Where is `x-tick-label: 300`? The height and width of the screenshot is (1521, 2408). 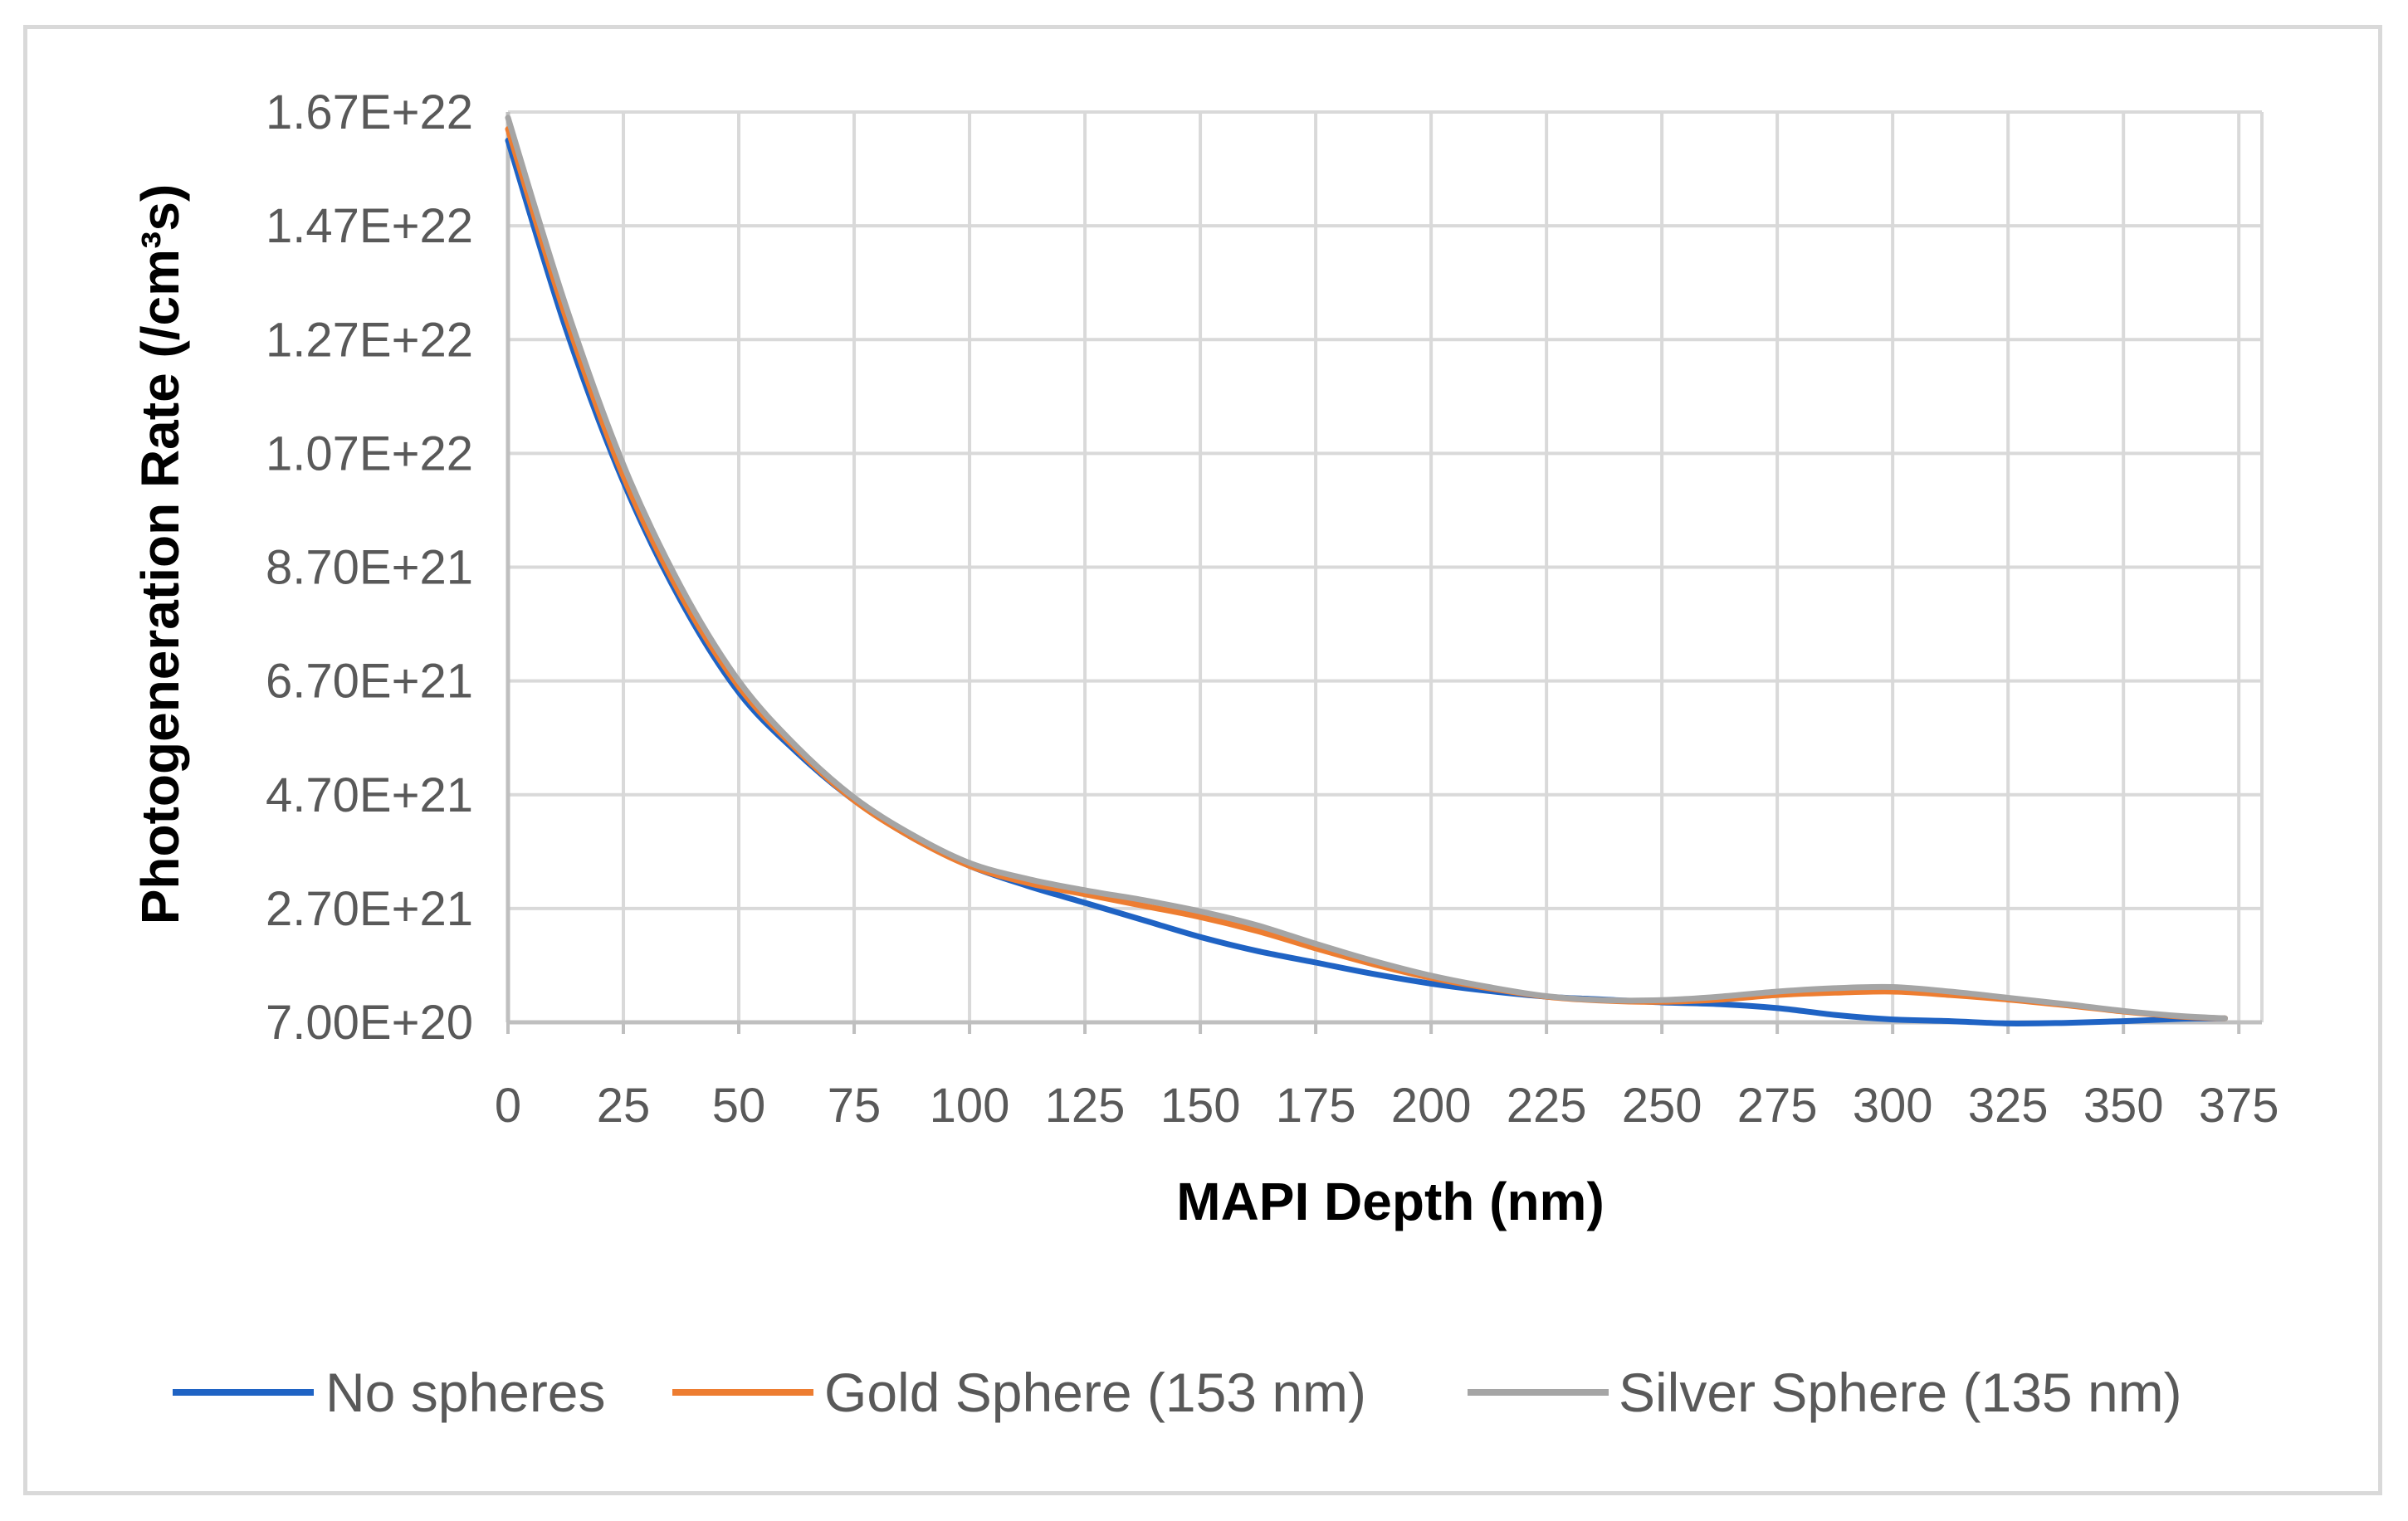 x-tick-label: 300 is located at coordinates (1893, 1106).